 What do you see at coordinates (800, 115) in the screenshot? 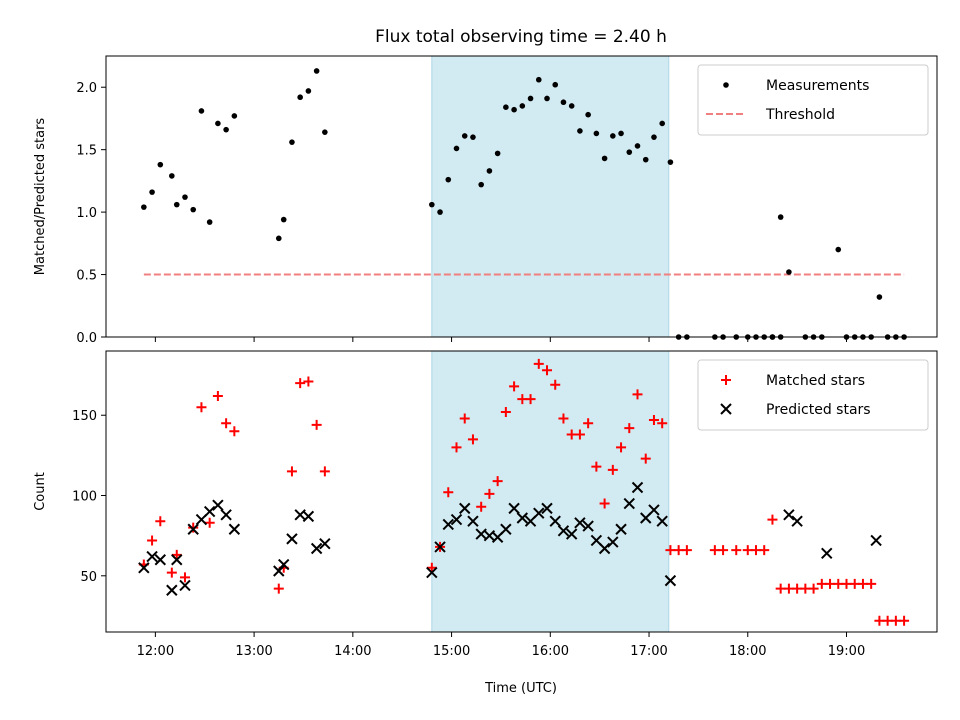
I see `legend-label: Threshold` at bounding box center [800, 115].